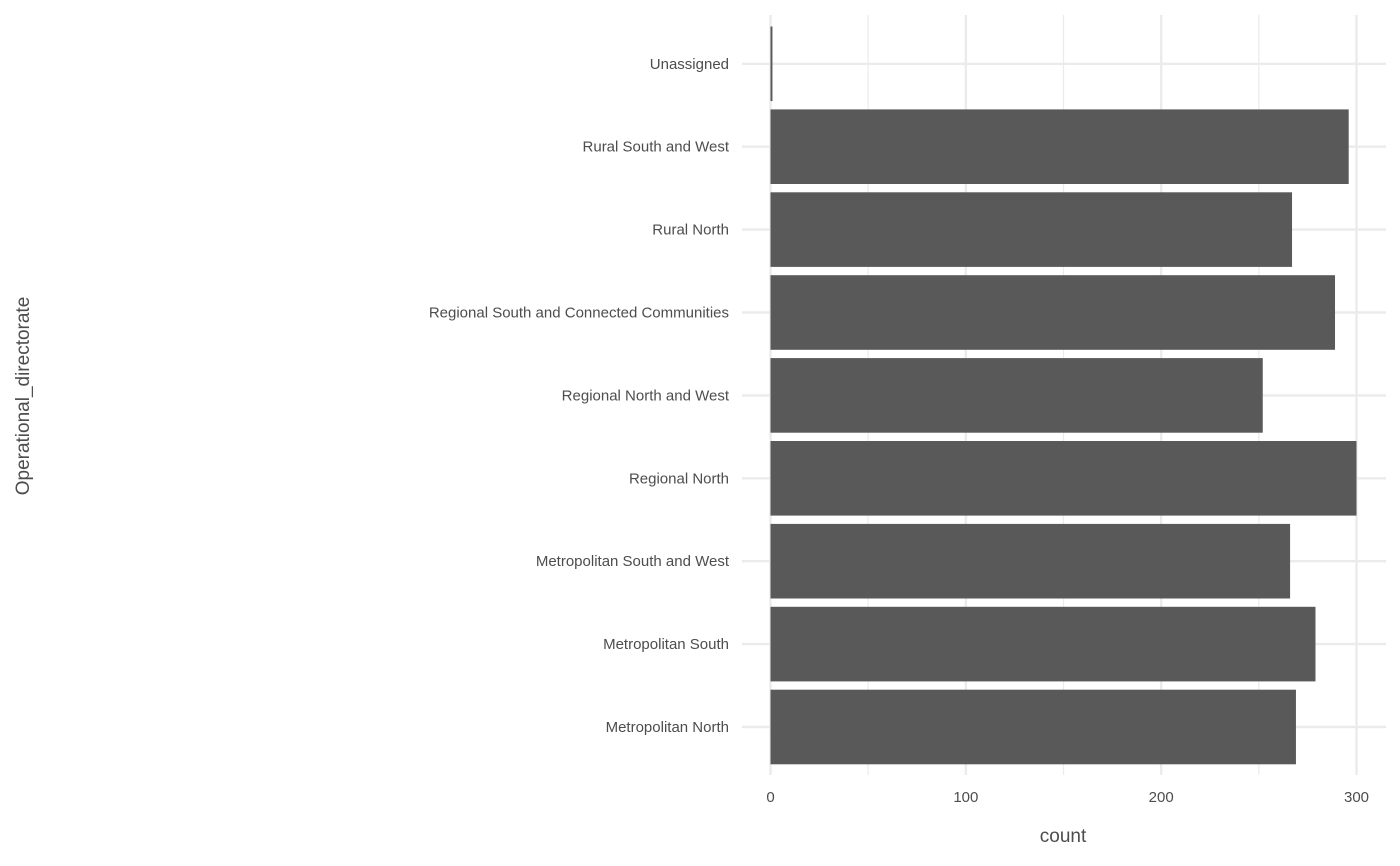 This screenshot has width=1400, height=866. I want to click on y-tick-label: Regional South and Connected Communities, so click(579, 313).